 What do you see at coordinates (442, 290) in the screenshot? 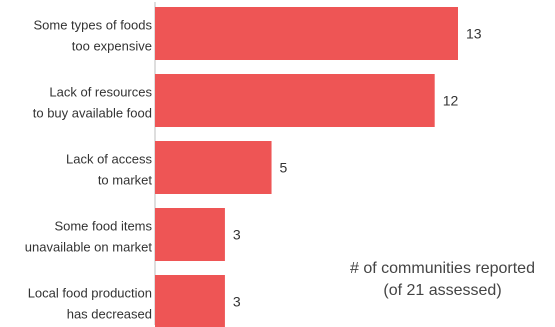
I see `annotation-line-2: (of 21 assessed)` at bounding box center [442, 290].